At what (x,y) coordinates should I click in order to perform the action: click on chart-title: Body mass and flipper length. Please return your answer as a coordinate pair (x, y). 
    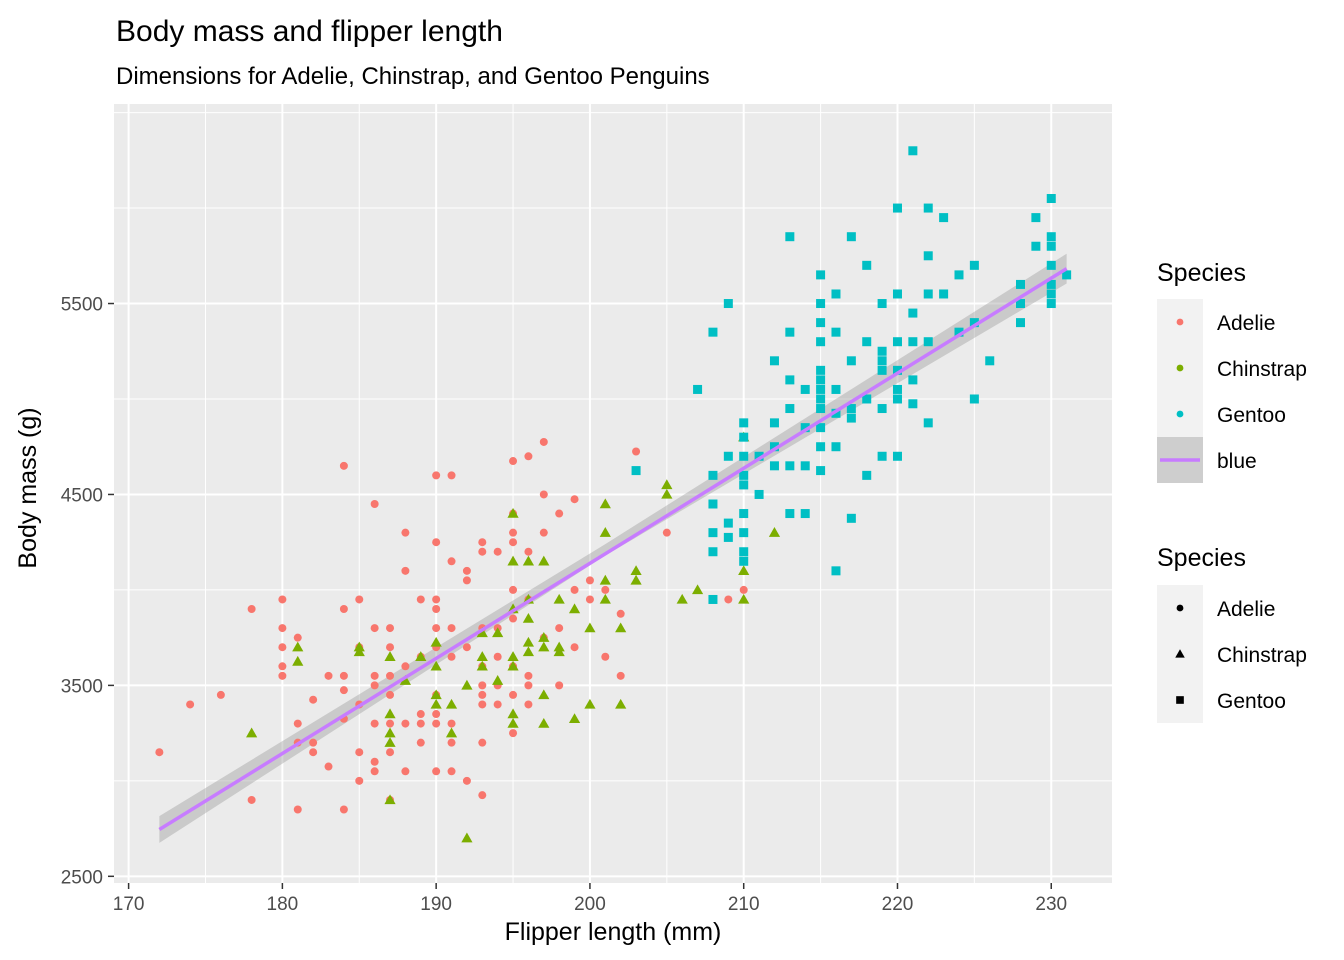
    Looking at the image, I should click on (309, 31).